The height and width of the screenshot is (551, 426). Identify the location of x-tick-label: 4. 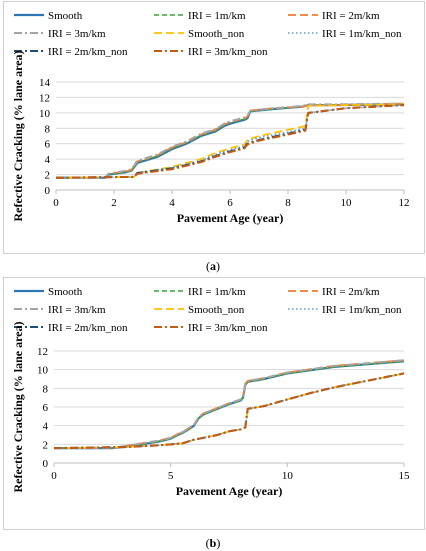
(172, 203).